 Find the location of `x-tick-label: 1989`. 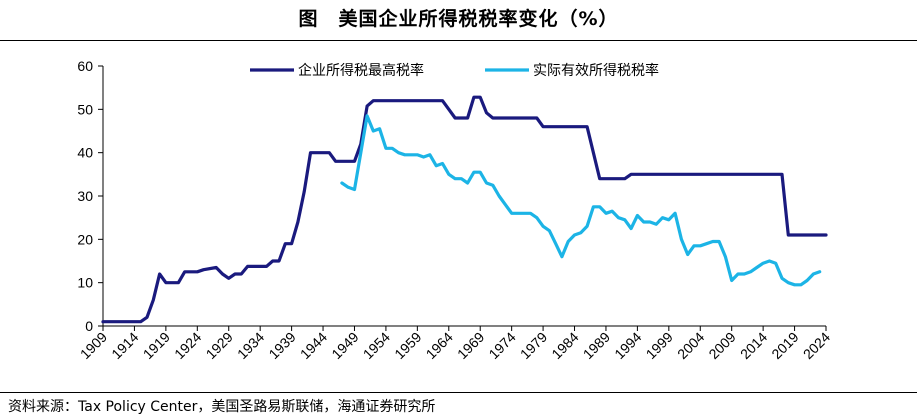

x-tick-label: 1989 is located at coordinates (596, 345).